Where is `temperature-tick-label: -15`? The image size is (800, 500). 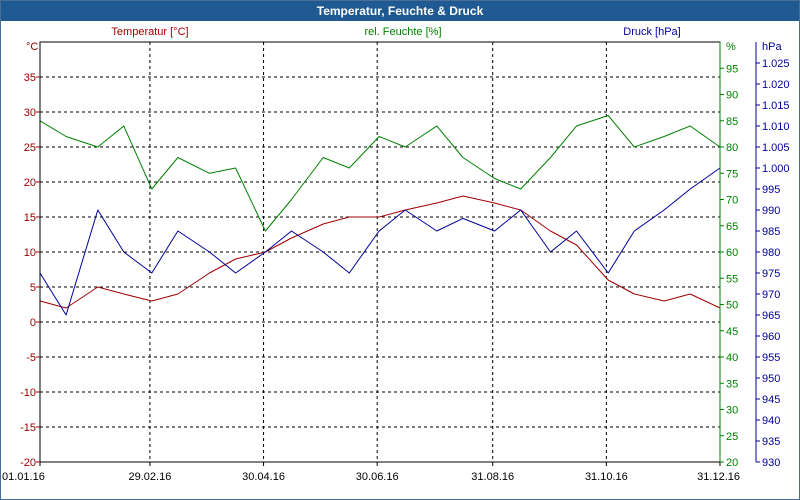 temperature-tick-label: -15 is located at coordinates (28, 428).